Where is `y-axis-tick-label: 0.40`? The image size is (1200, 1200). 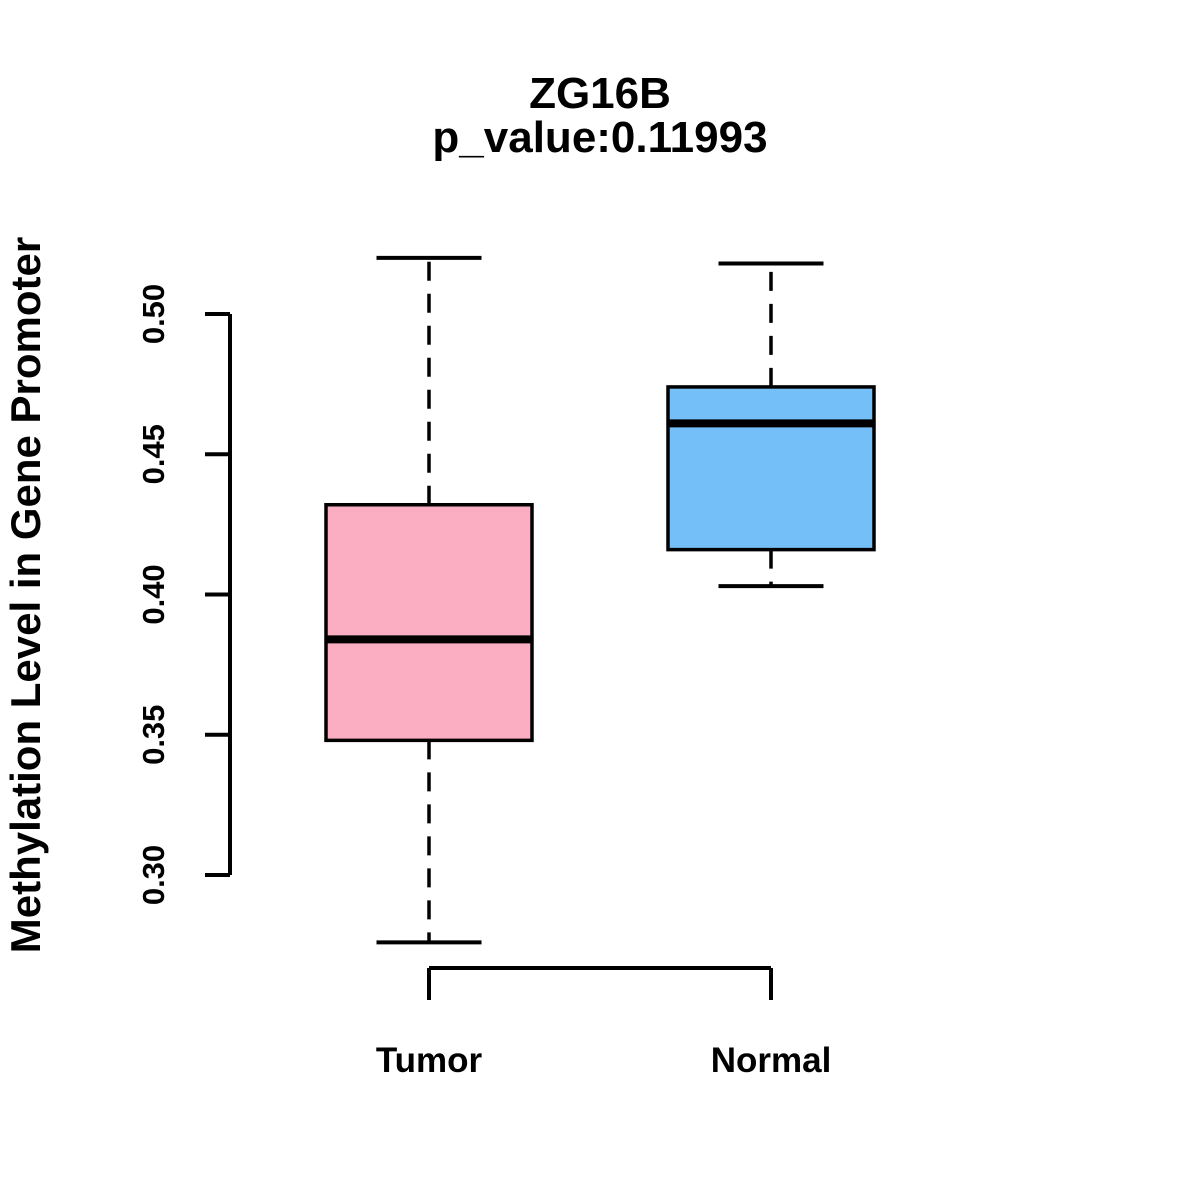
y-axis-tick-label: 0.40 is located at coordinates (153, 594).